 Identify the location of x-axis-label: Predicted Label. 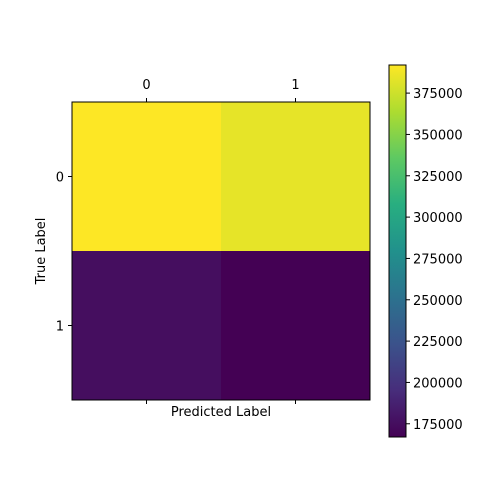
(221, 412).